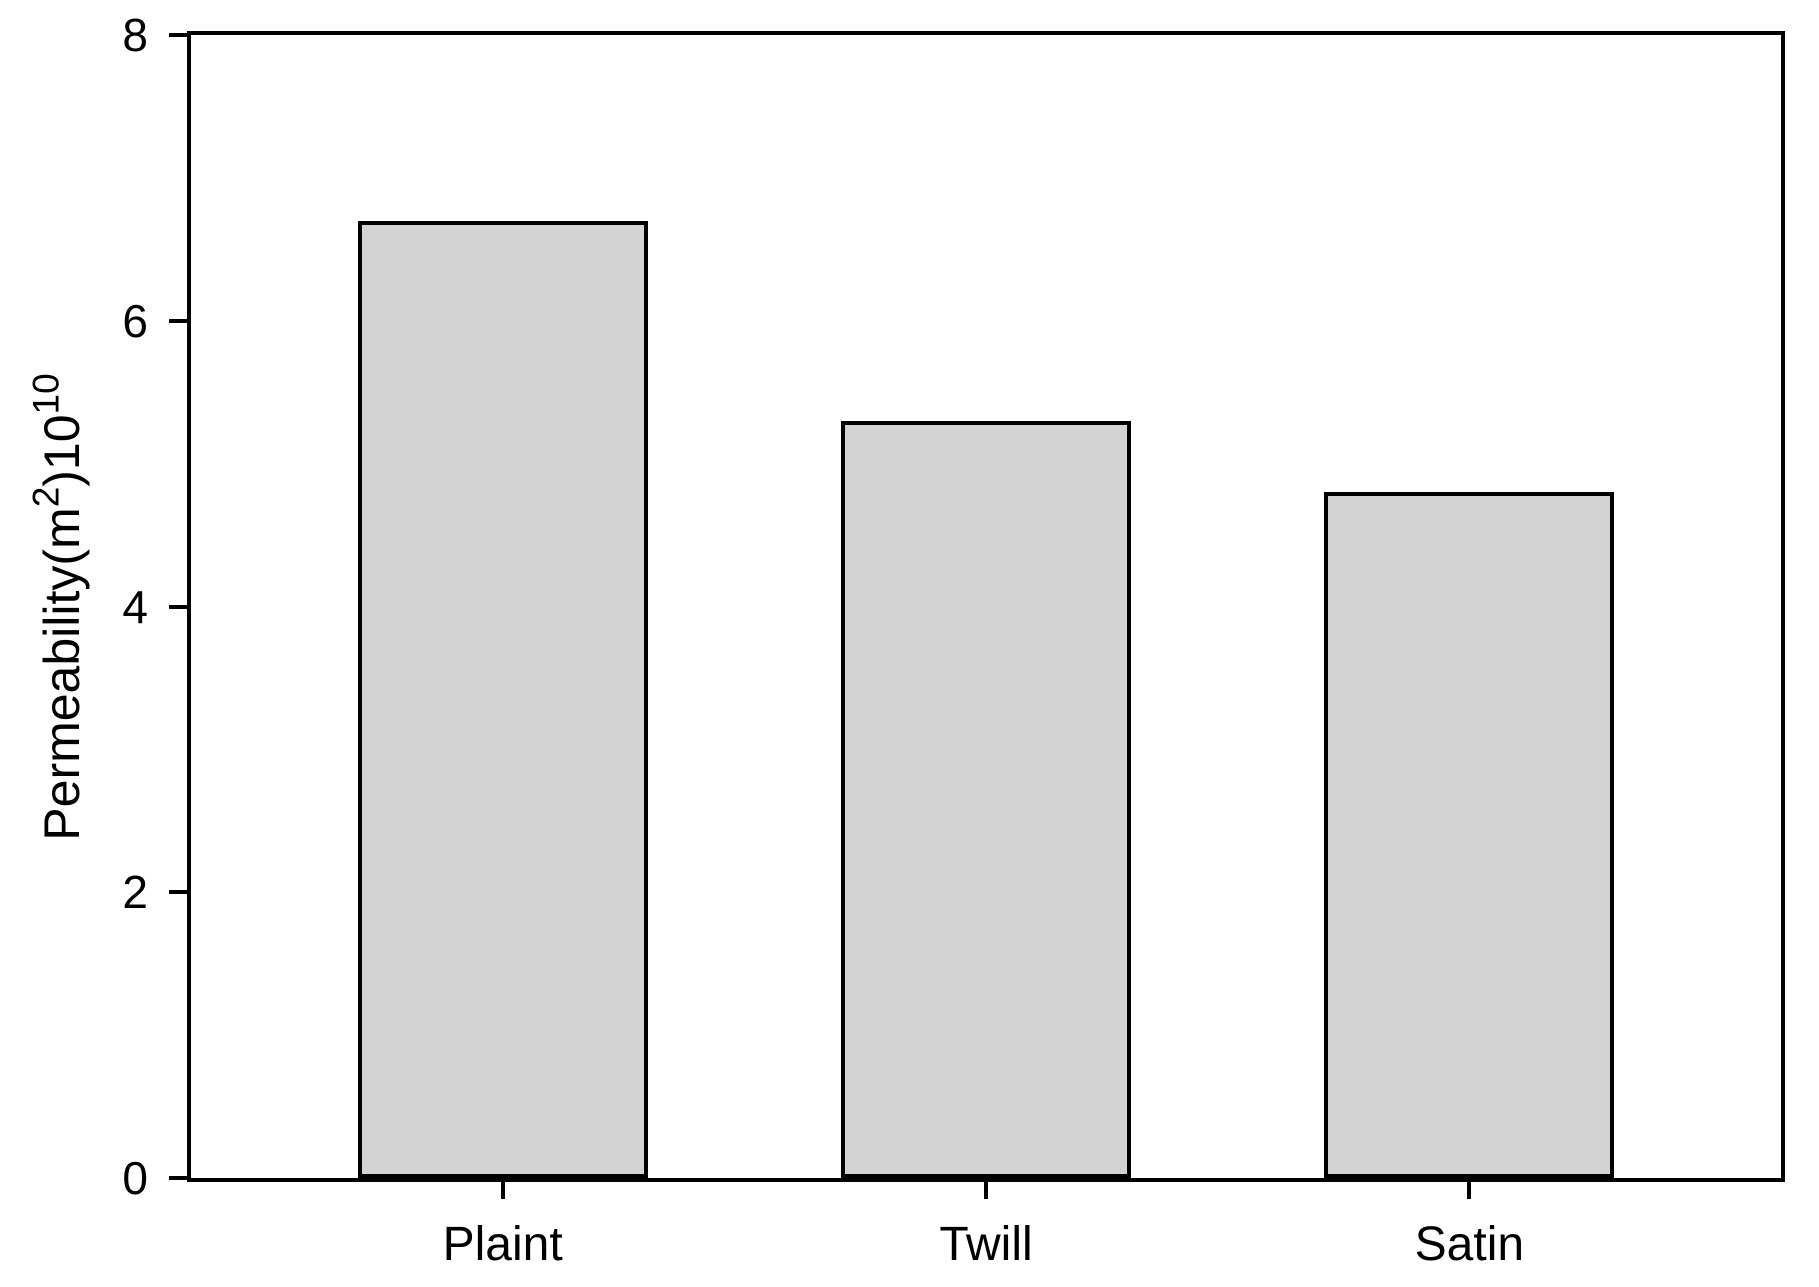 This screenshot has height=1287, width=1819. What do you see at coordinates (1469, 835) in the screenshot?
I see `bar-satin` at bounding box center [1469, 835].